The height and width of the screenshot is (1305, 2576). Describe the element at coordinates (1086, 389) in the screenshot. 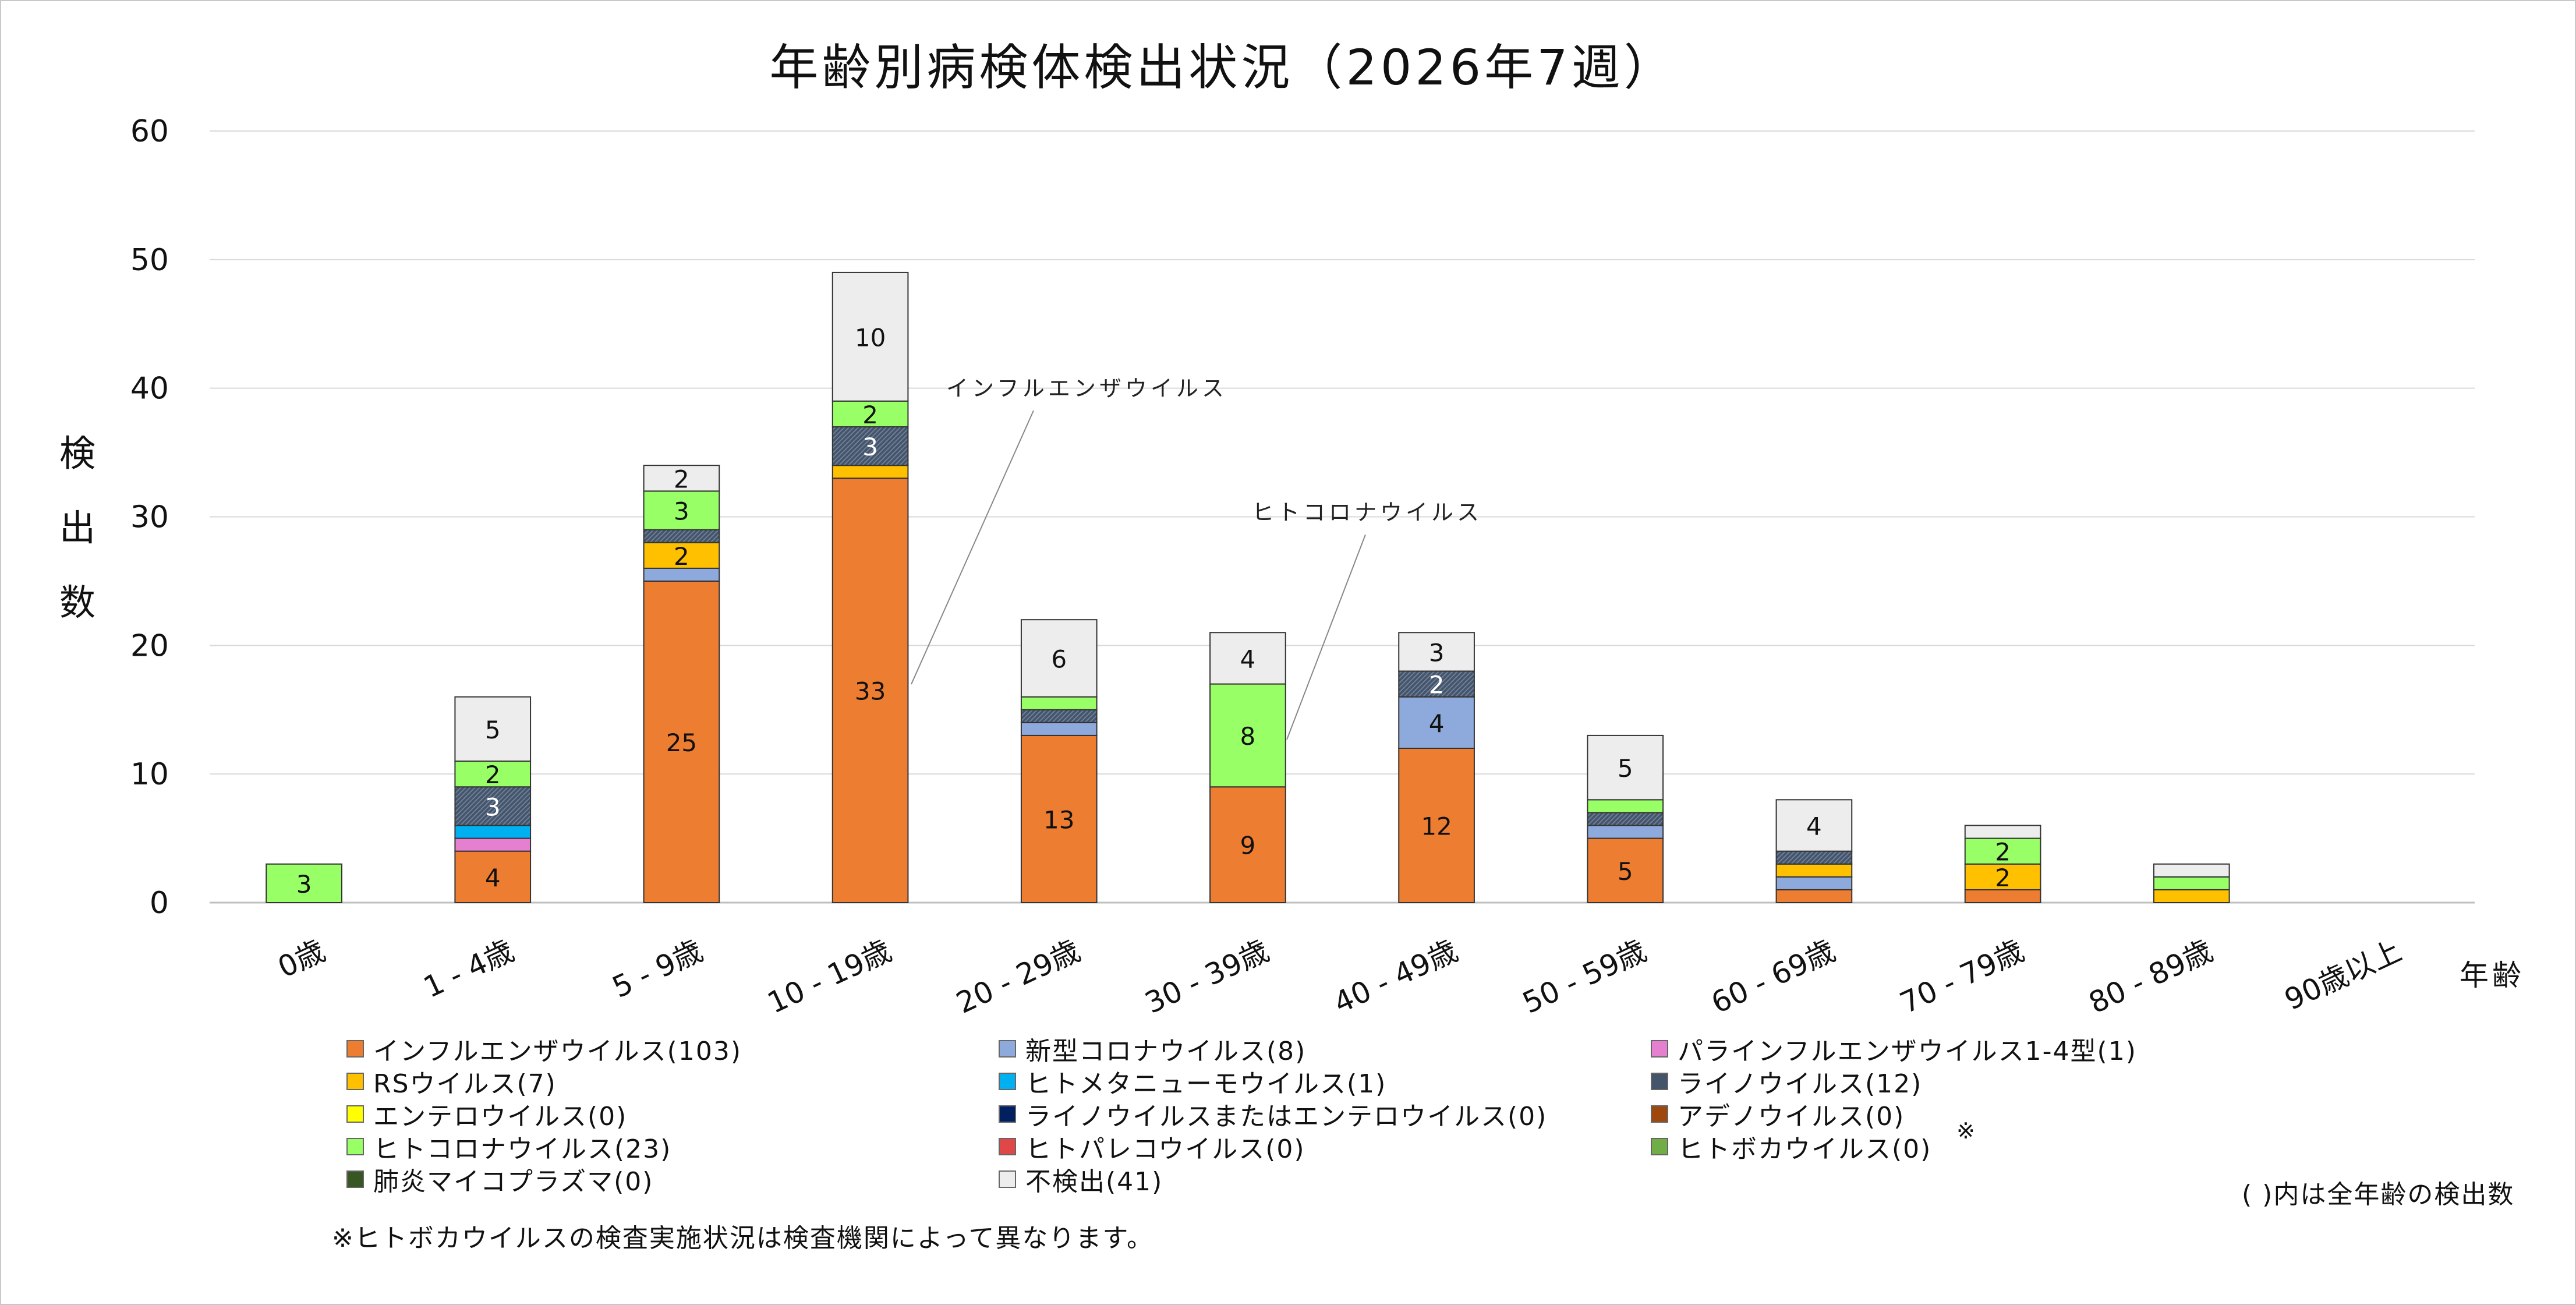

I see `annotation-label: インフルエンザウイルス` at that location.